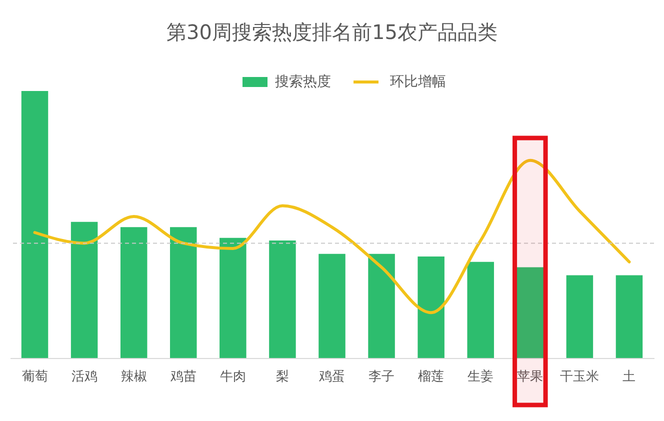 The width and height of the screenshot is (664, 421). What do you see at coordinates (331, 377) in the screenshot?
I see `x-tick-label: 鸡蛋` at bounding box center [331, 377].